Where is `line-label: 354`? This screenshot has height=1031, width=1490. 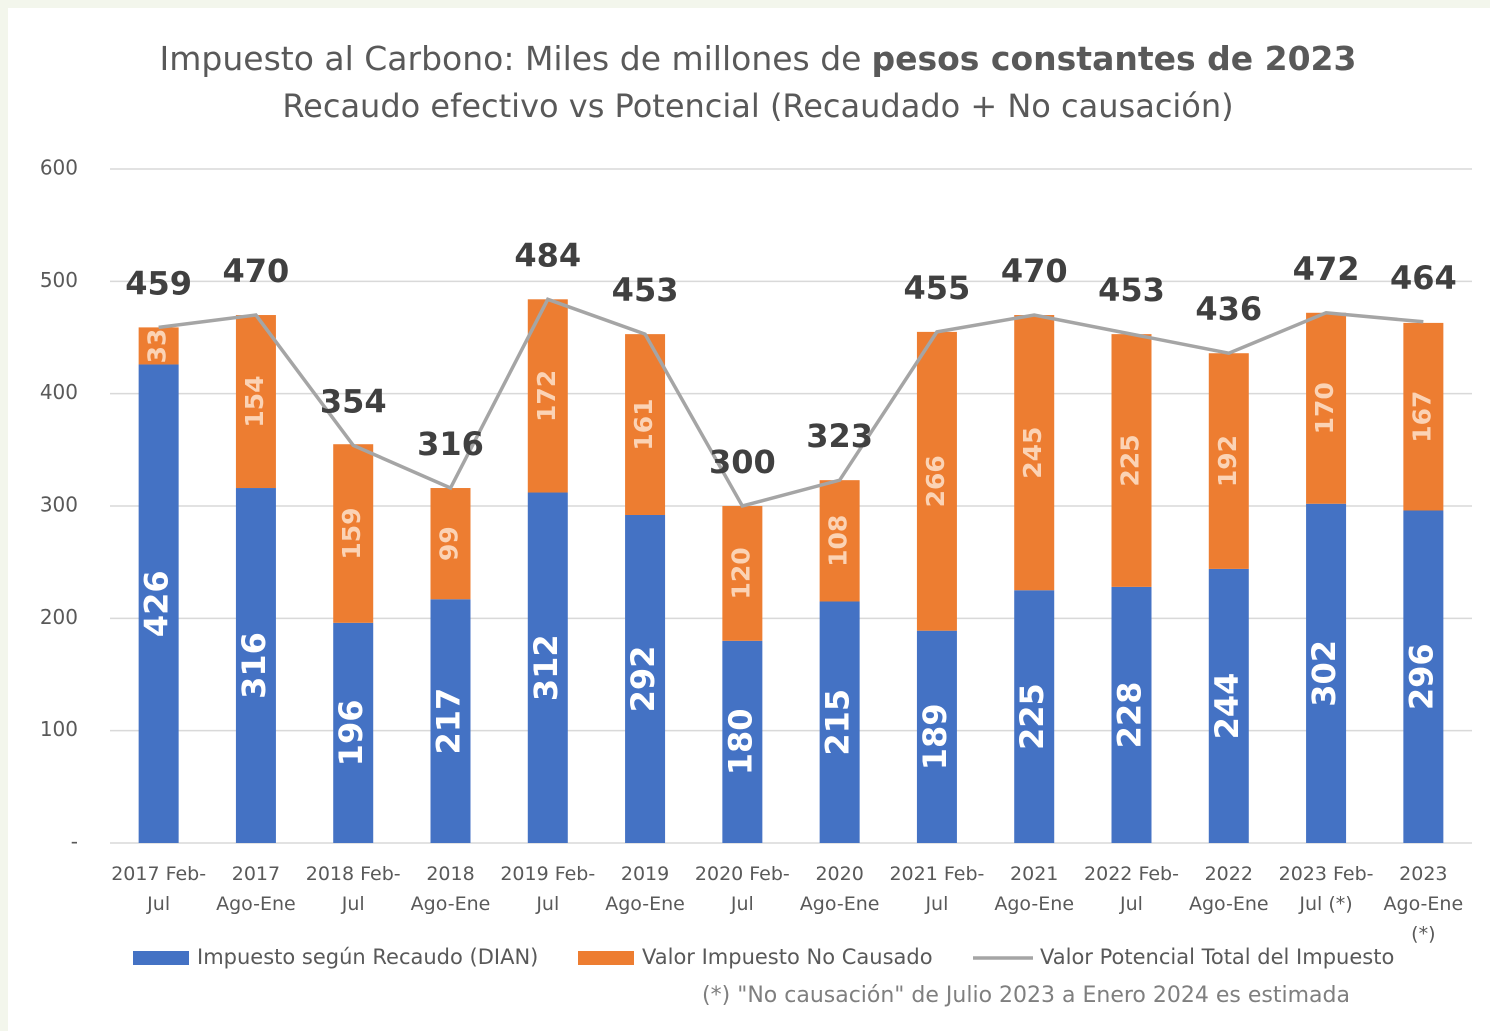
line-label: 354 is located at coordinates (353, 401).